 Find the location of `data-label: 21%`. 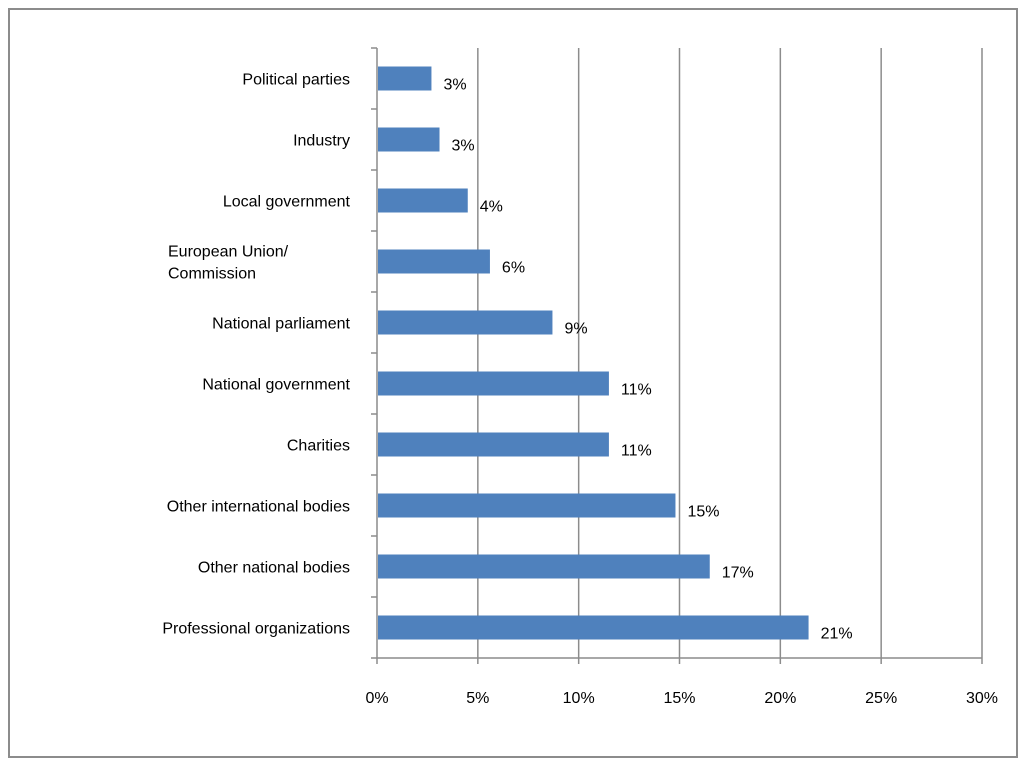

data-label: 21% is located at coordinates (837, 634).